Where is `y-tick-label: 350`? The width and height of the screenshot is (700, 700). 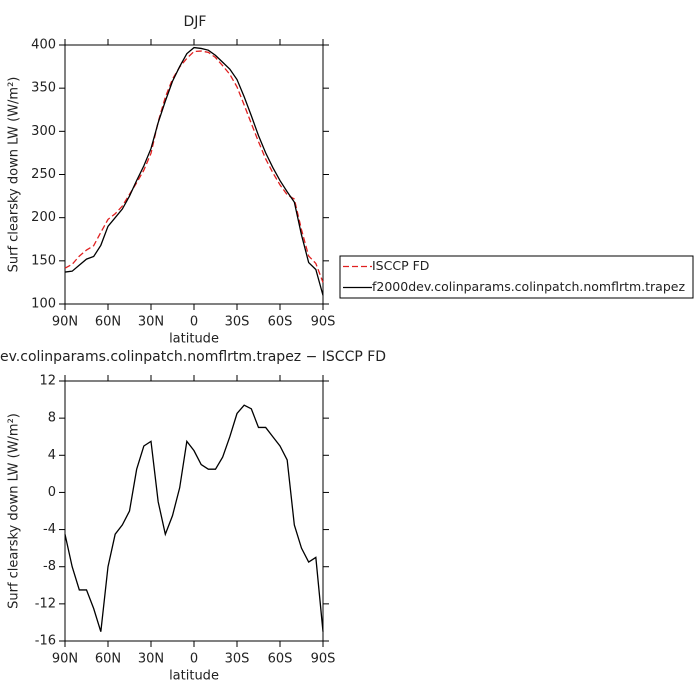 y-tick-label: 350 is located at coordinates (43, 88).